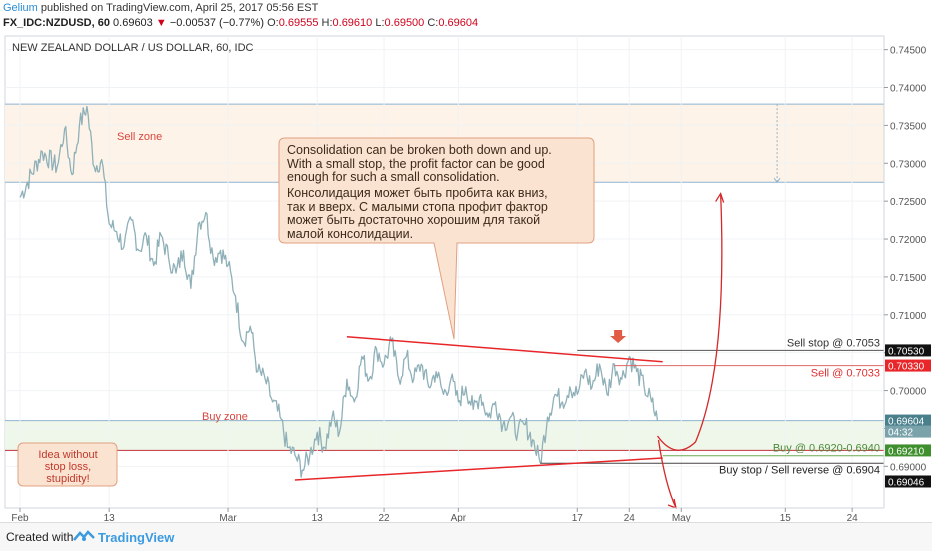 The width and height of the screenshot is (932, 551). I want to click on y-tick-label: 0.73500, so click(908, 126).